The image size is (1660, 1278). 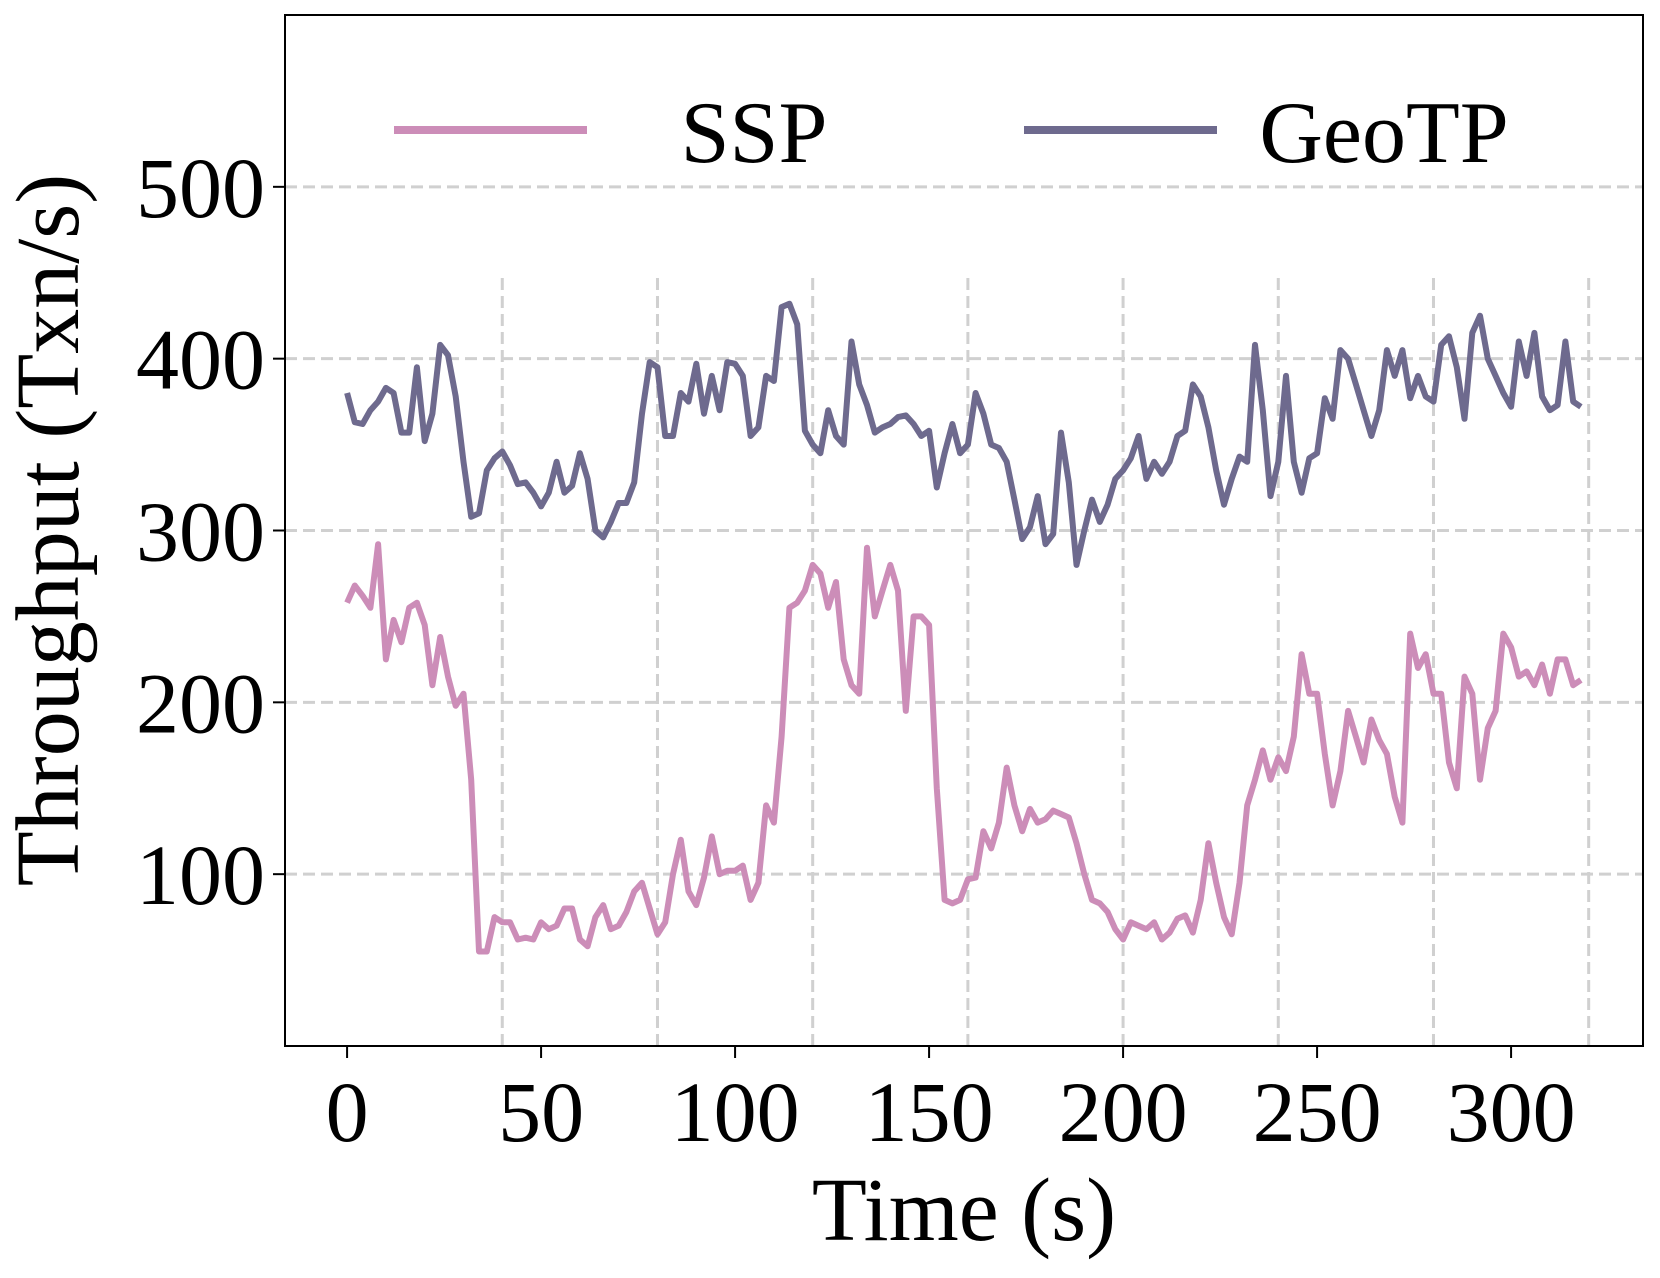 What do you see at coordinates (49, 530) in the screenshot?
I see `y-axis-label: Throughput (Txn/s)` at bounding box center [49, 530].